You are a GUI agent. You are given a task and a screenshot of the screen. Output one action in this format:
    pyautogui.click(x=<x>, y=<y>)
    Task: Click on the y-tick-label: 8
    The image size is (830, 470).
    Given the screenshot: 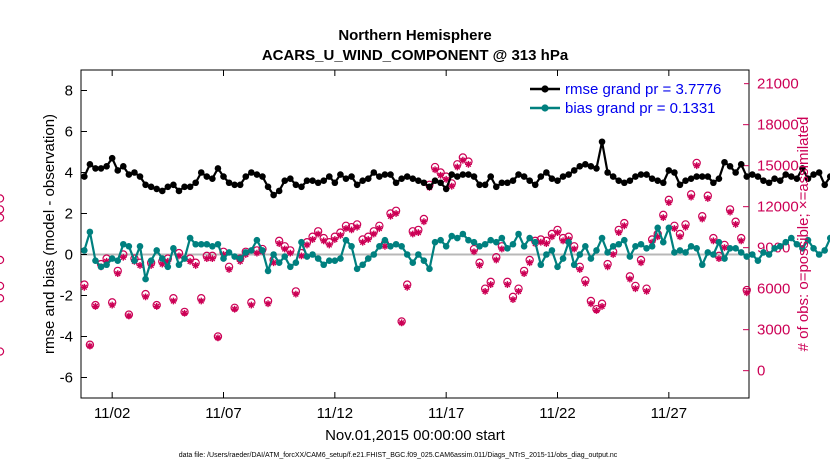 What is the action you would take?
    pyautogui.click(x=69, y=91)
    